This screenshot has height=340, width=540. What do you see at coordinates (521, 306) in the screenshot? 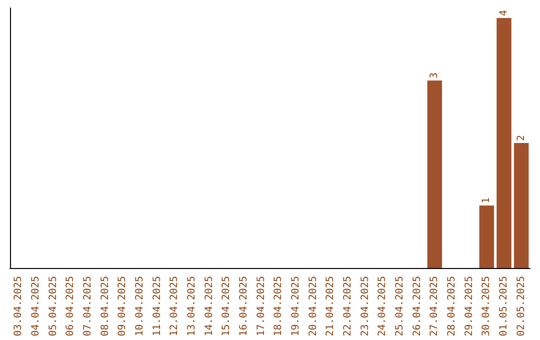
I see `x-tick-label: 02.05.2025` at bounding box center [521, 306].